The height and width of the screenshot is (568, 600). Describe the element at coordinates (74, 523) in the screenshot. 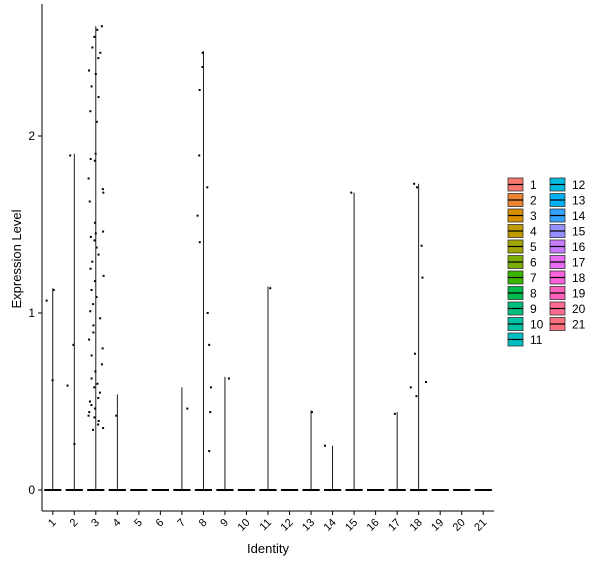

I see `x-tick-label: 2` at that location.